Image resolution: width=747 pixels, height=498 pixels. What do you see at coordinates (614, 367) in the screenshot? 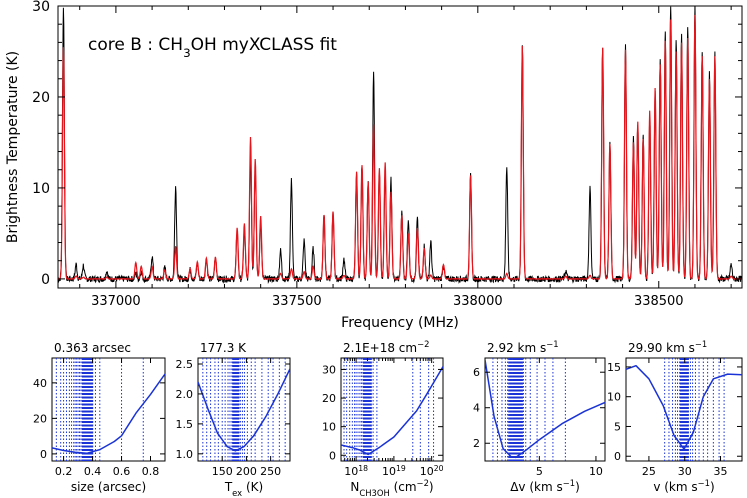
I see `y-tick-label: 15` at bounding box center [614, 367].